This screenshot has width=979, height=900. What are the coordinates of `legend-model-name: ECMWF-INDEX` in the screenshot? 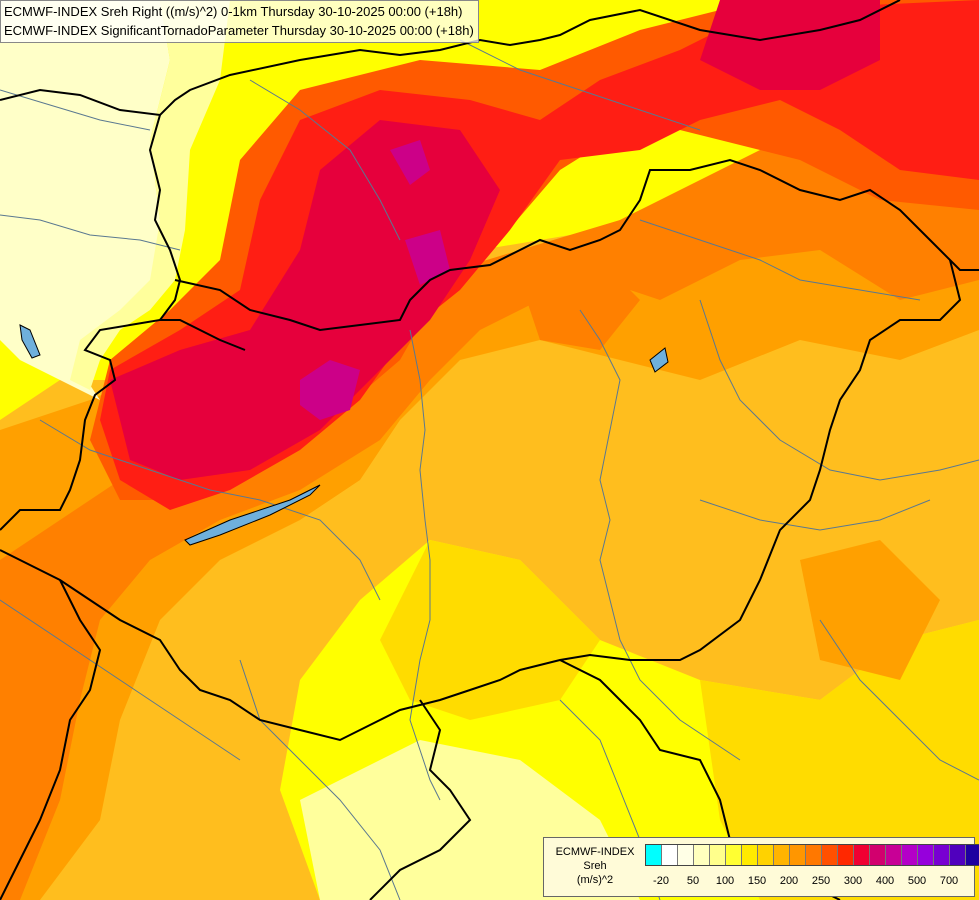 It's located at (595, 852).